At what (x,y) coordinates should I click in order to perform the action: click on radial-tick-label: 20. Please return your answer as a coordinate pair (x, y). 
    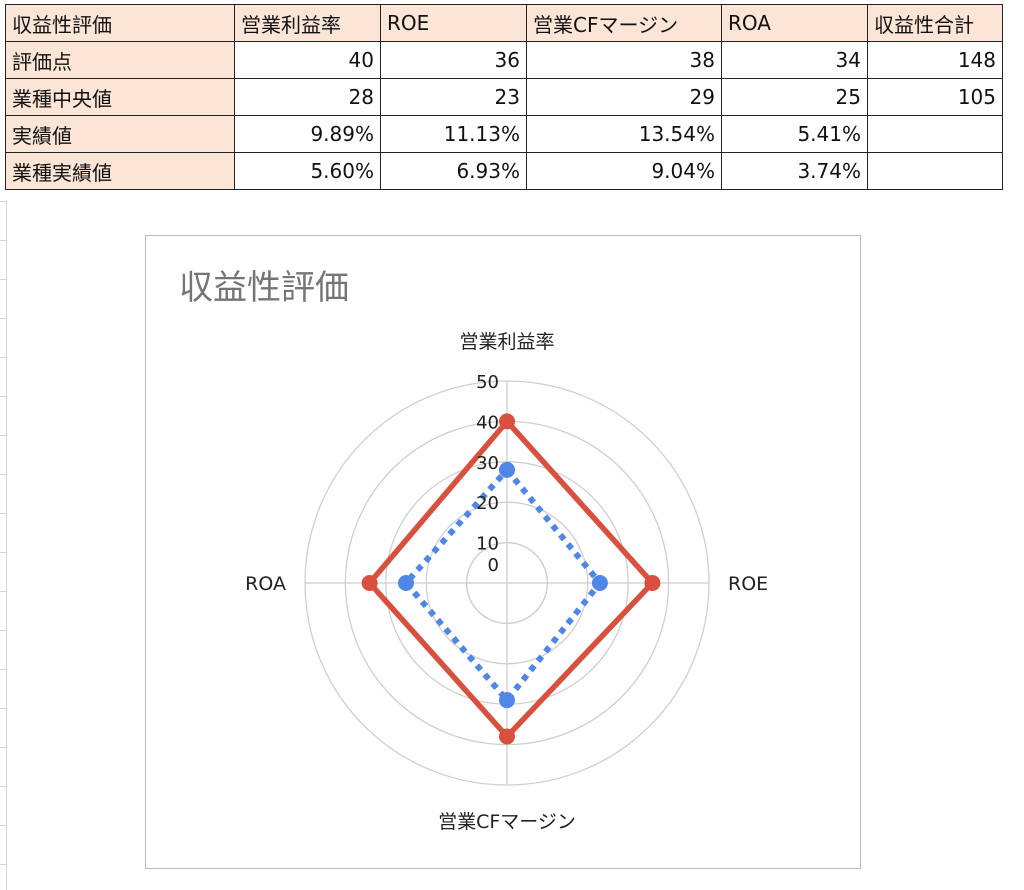
    Looking at the image, I should click on (487, 503).